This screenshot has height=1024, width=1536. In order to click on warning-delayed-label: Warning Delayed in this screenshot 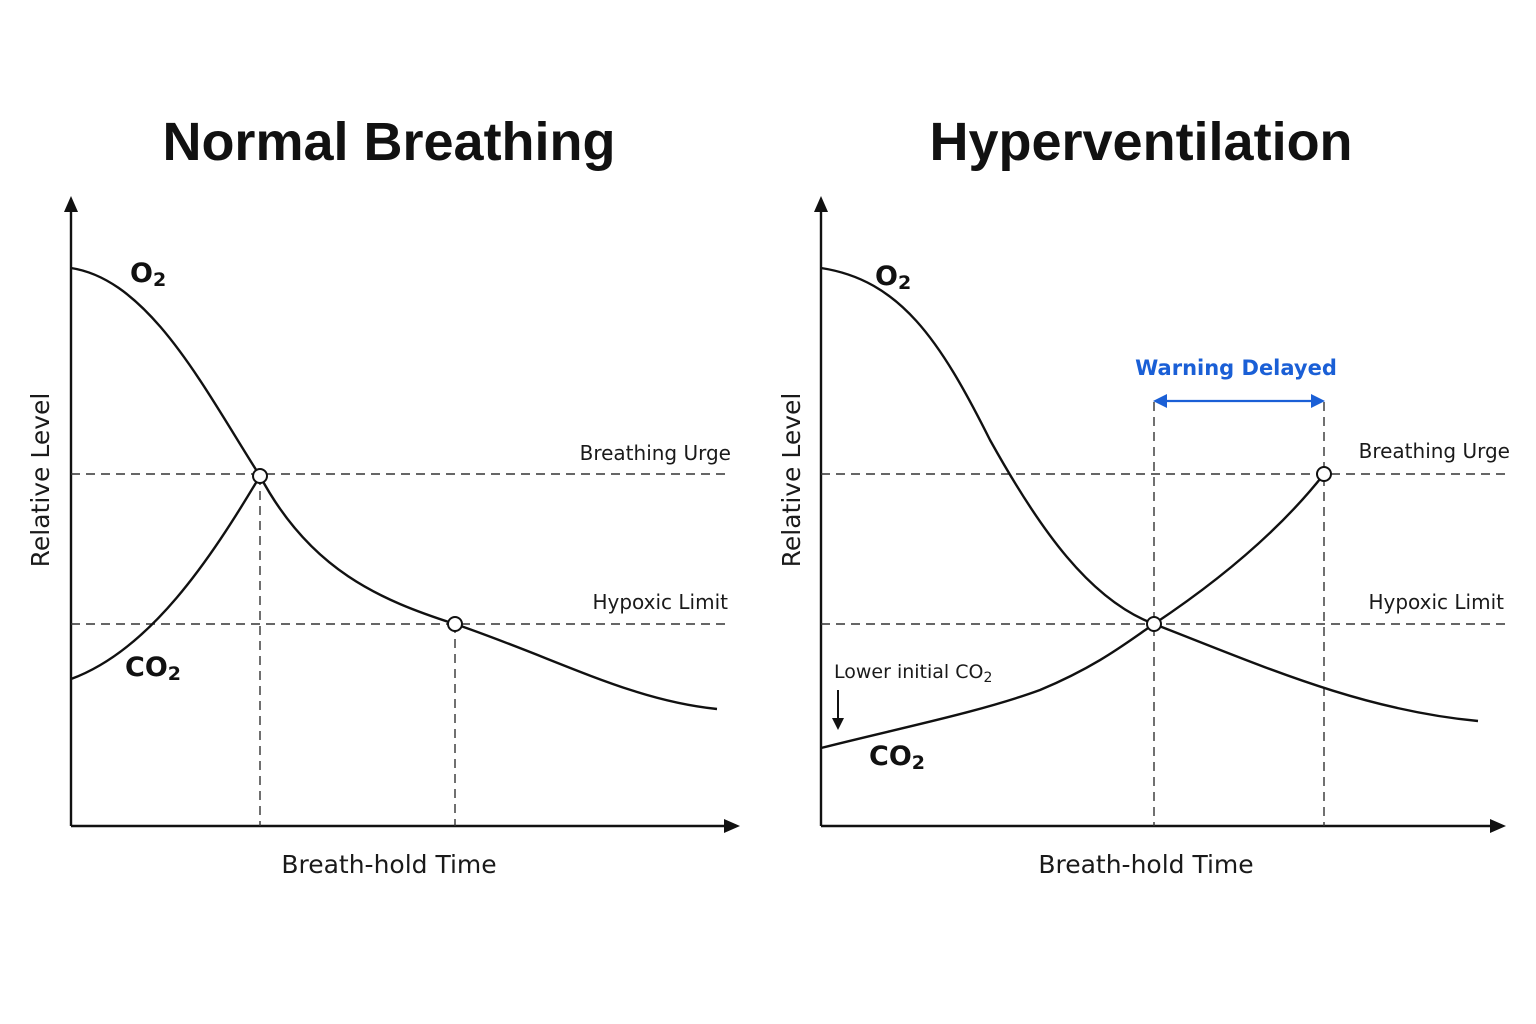, I will do `click(1236, 368)`.